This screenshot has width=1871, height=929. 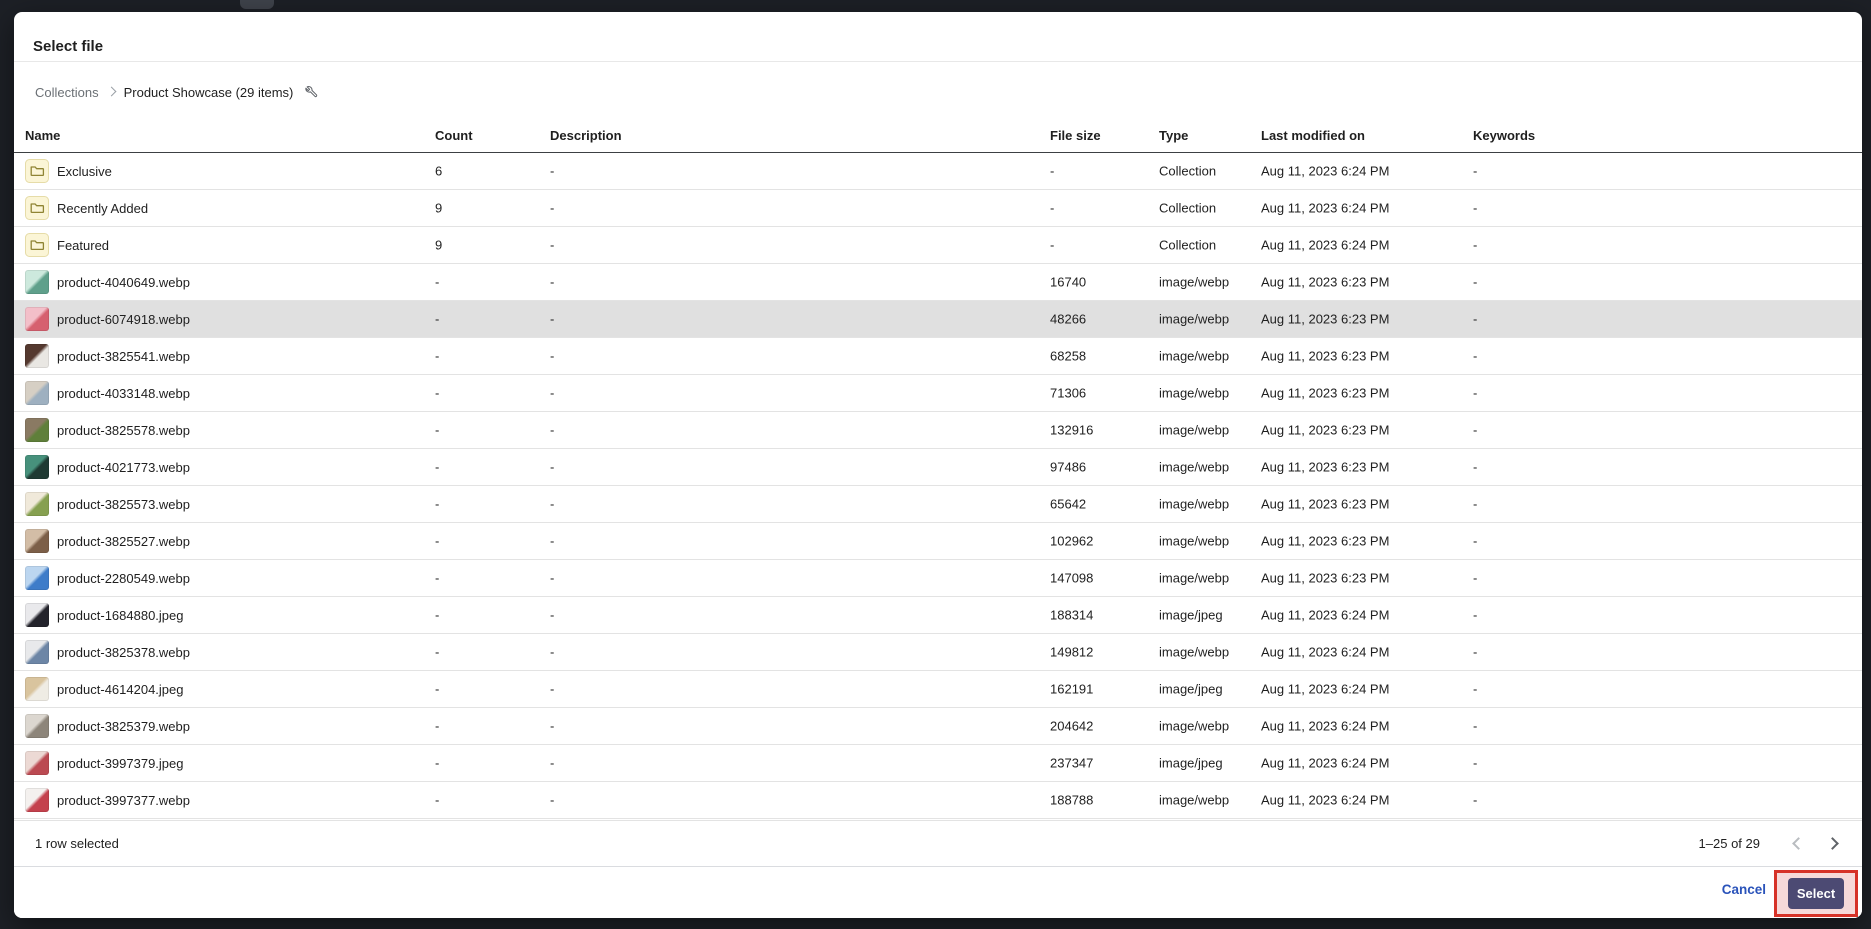 What do you see at coordinates (1816, 893) in the screenshot?
I see `select-button: Select` at bounding box center [1816, 893].